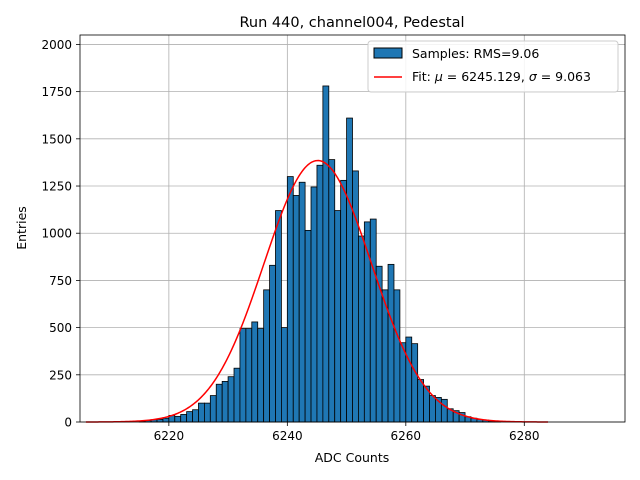  I want to click on y-tick-label: 2000, so click(56, 45).